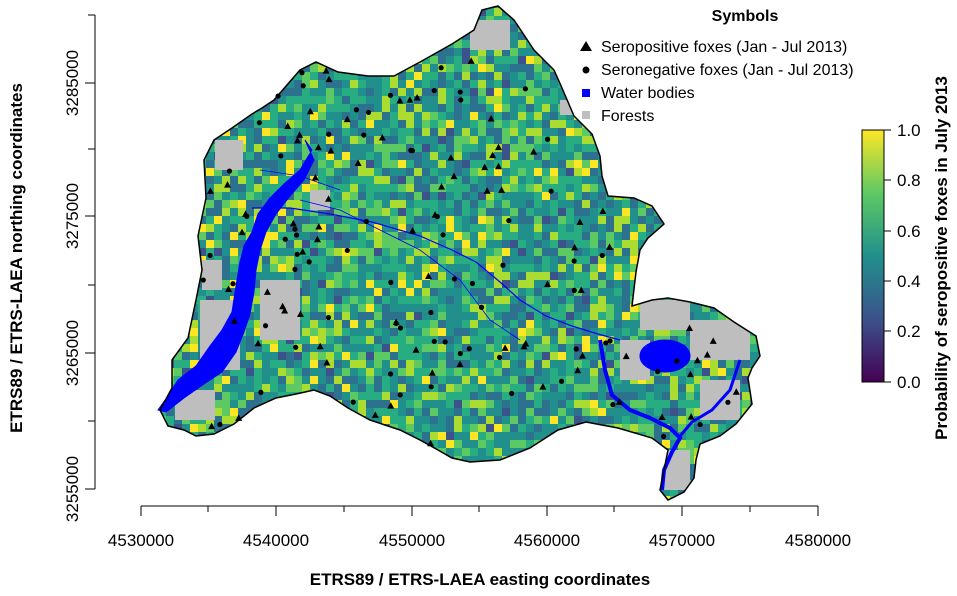 The image size is (957, 596). Describe the element at coordinates (276, 540) in the screenshot. I see `x-tick-label: 4540000` at that location.